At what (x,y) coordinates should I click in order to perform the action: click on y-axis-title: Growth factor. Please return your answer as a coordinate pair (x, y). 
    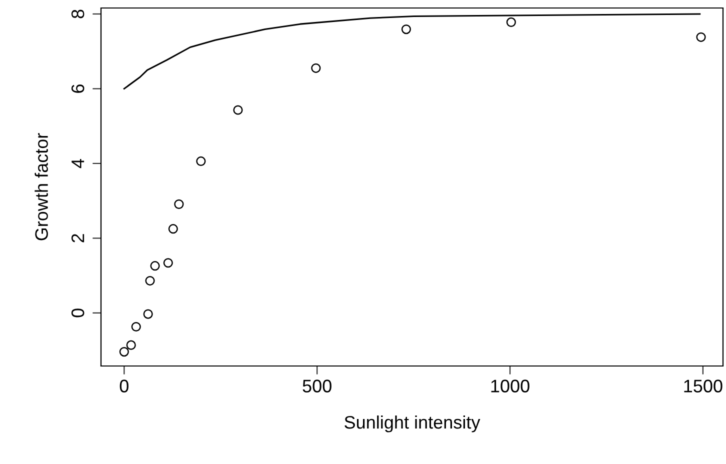
    Looking at the image, I should click on (41, 186).